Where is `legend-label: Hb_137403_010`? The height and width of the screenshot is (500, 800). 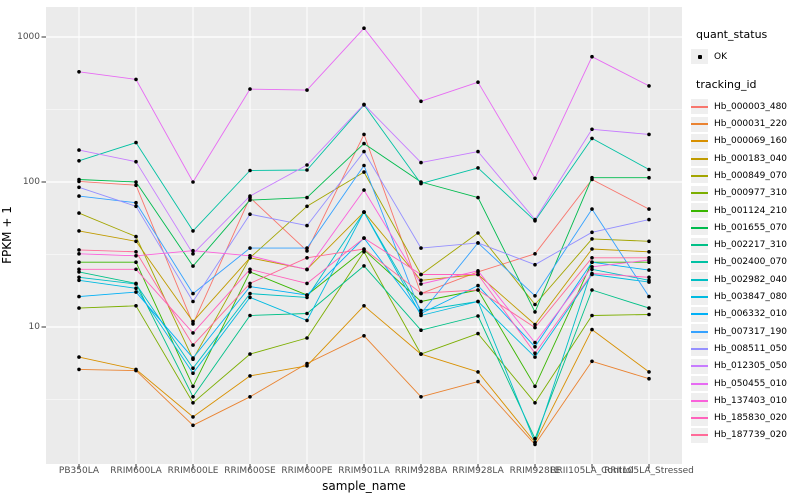 legend-label: Hb_137403_010 is located at coordinates (751, 400).